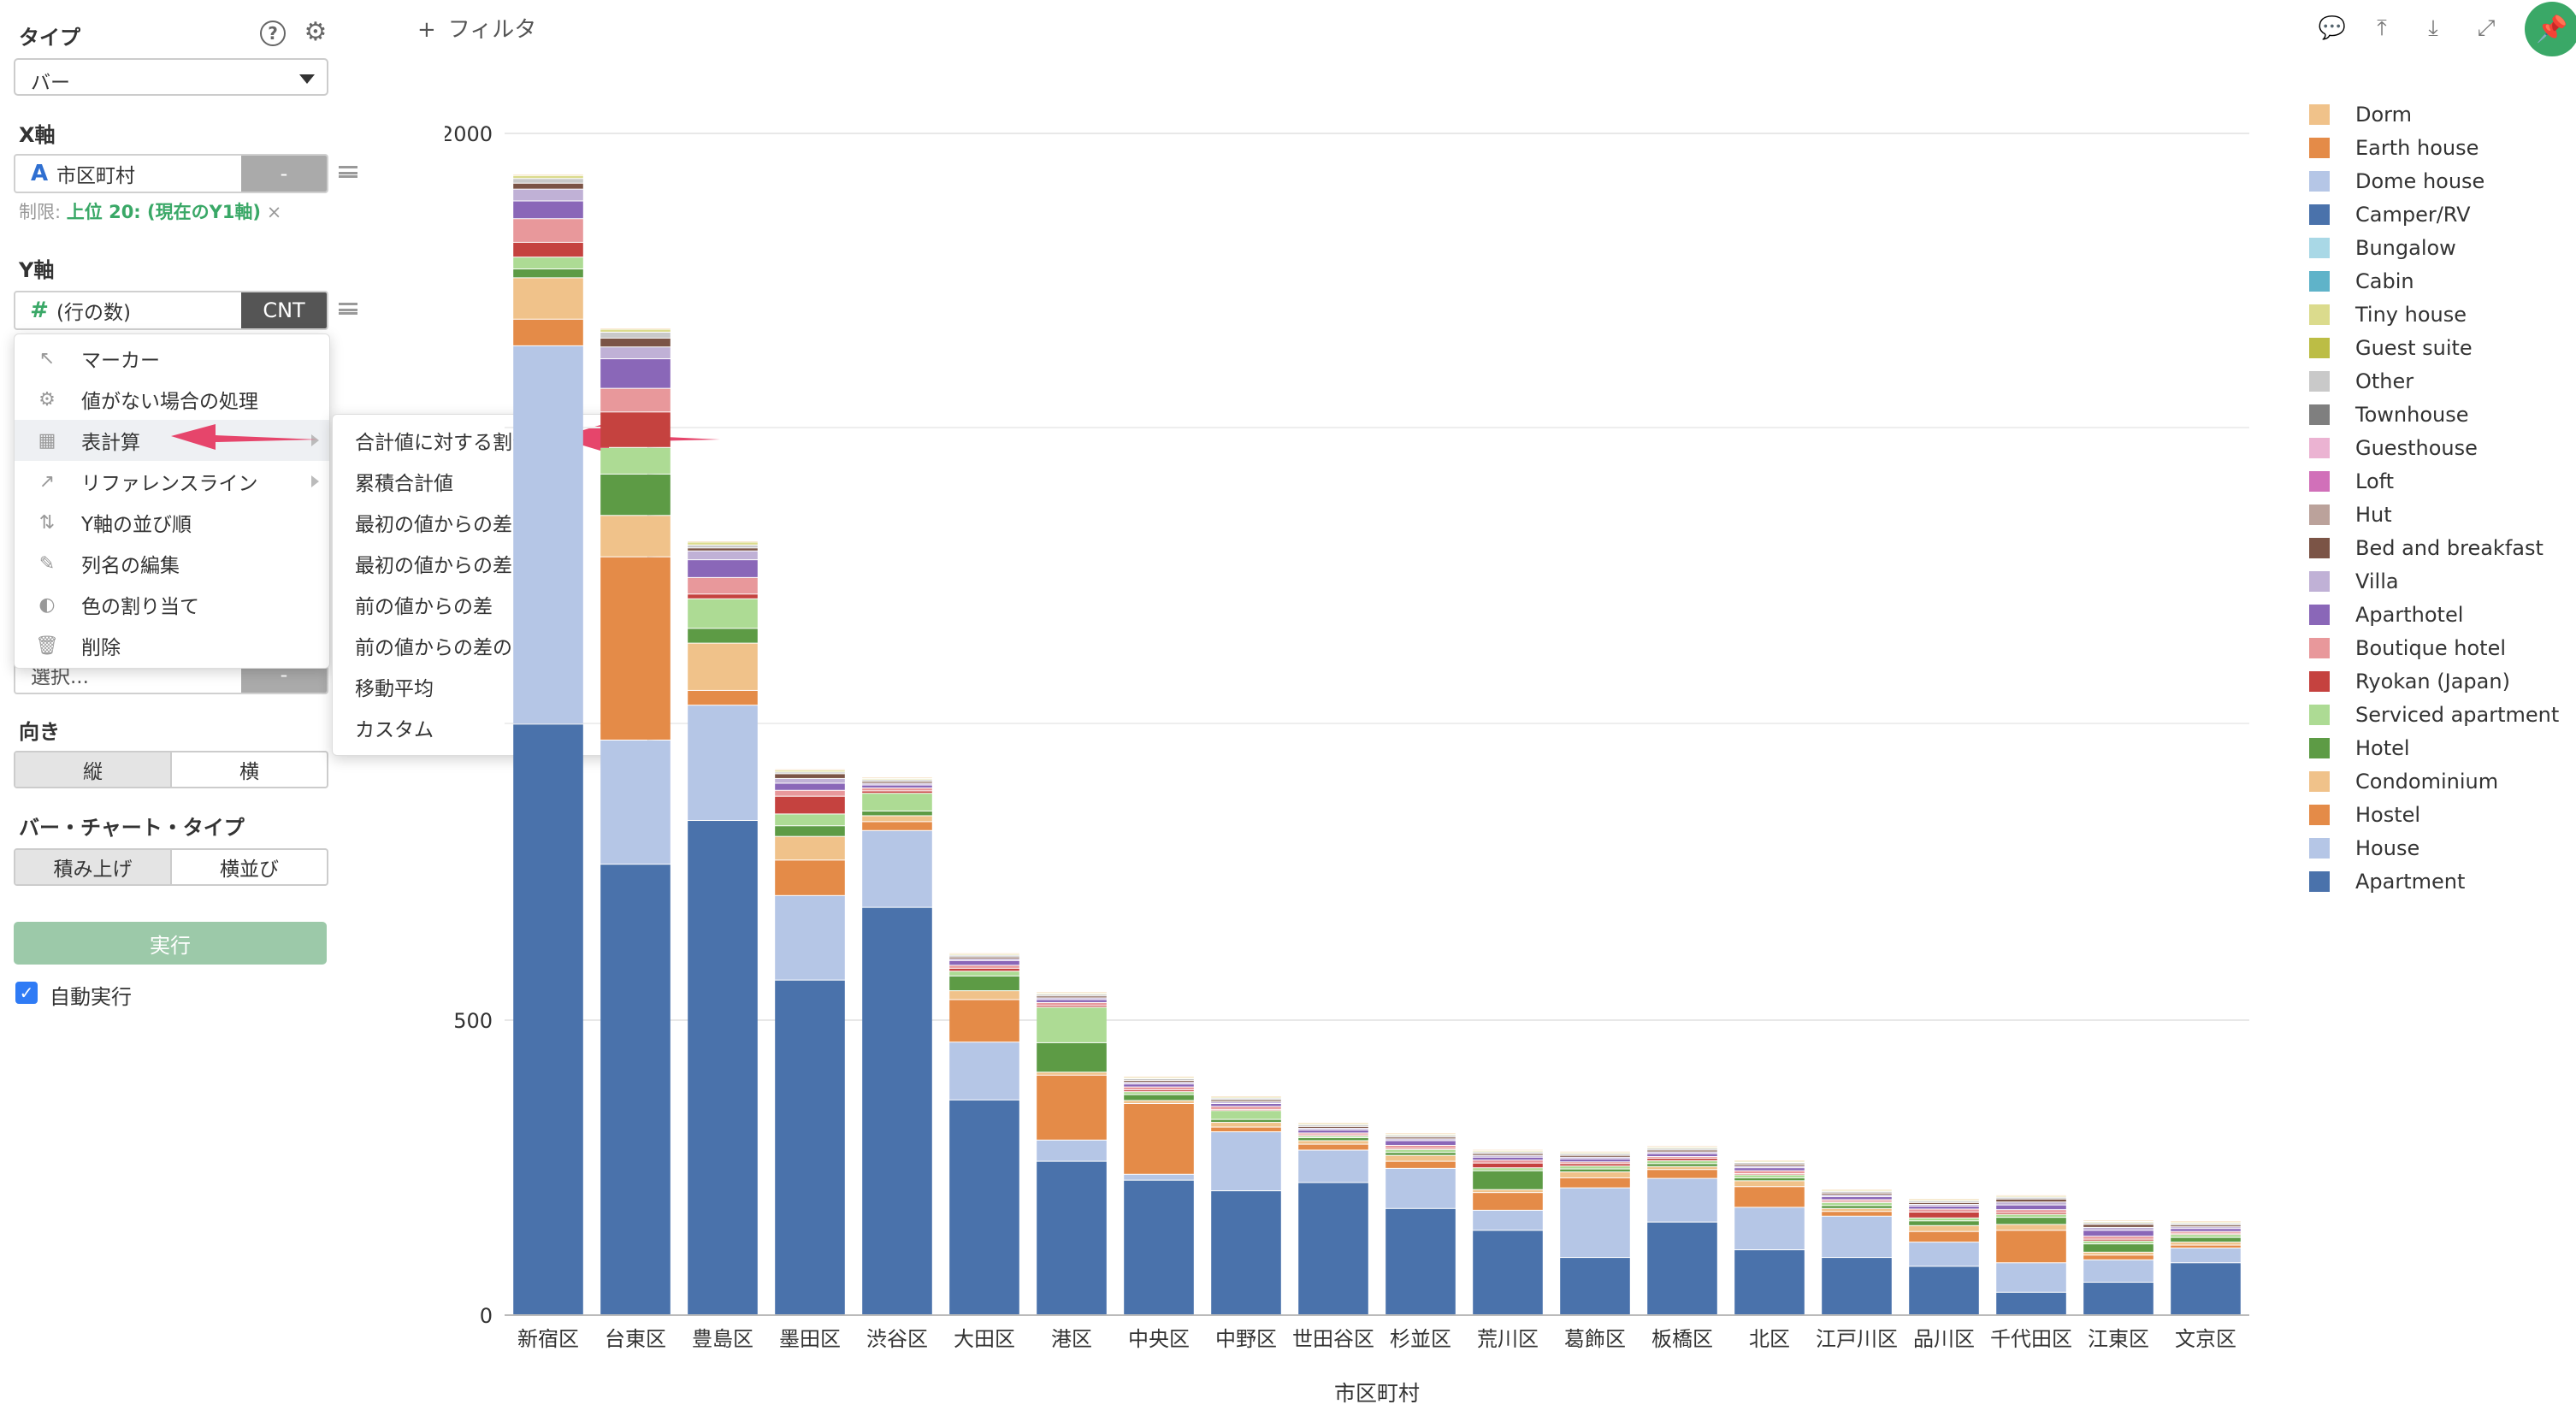 Image resolution: width=2576 pixels, height=1428 pixels. What do you see at coordinates (284, 310) in the screenshot?
I see `y-axis-agg-button: CNT` at bounding box center [284, 310].